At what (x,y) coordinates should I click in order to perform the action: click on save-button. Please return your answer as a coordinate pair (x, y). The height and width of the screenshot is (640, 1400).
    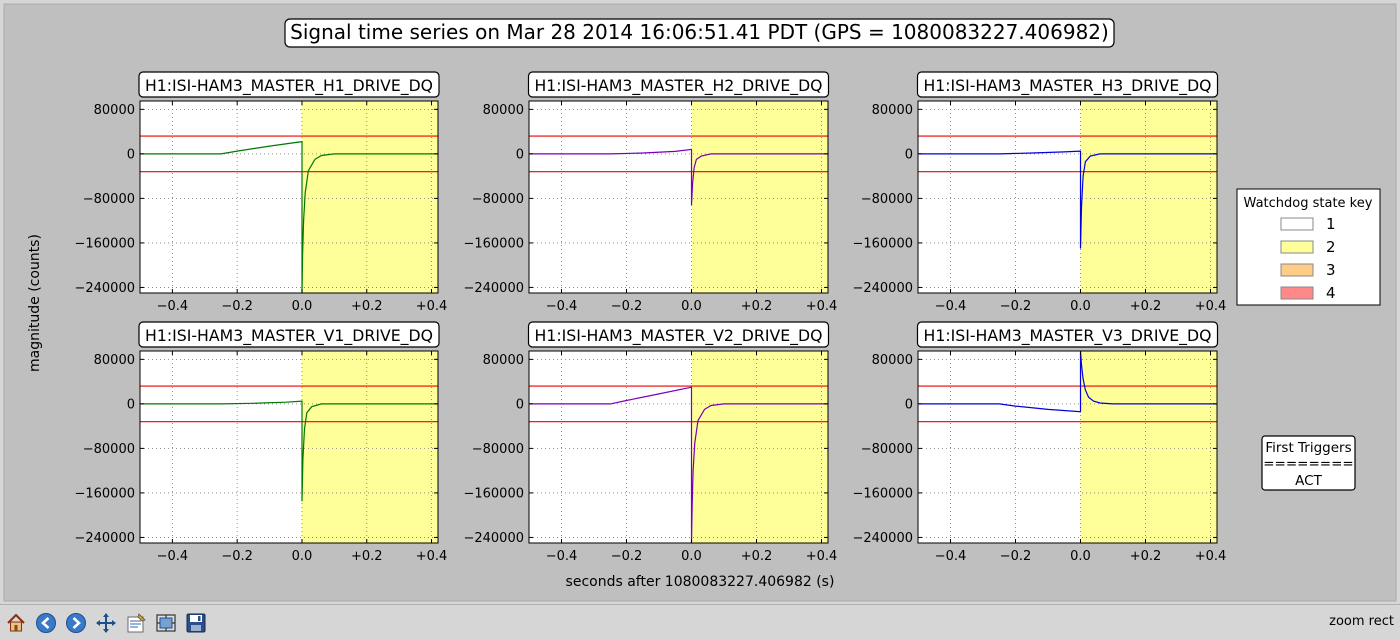
    Looking at the image, I should click on (196, 623).